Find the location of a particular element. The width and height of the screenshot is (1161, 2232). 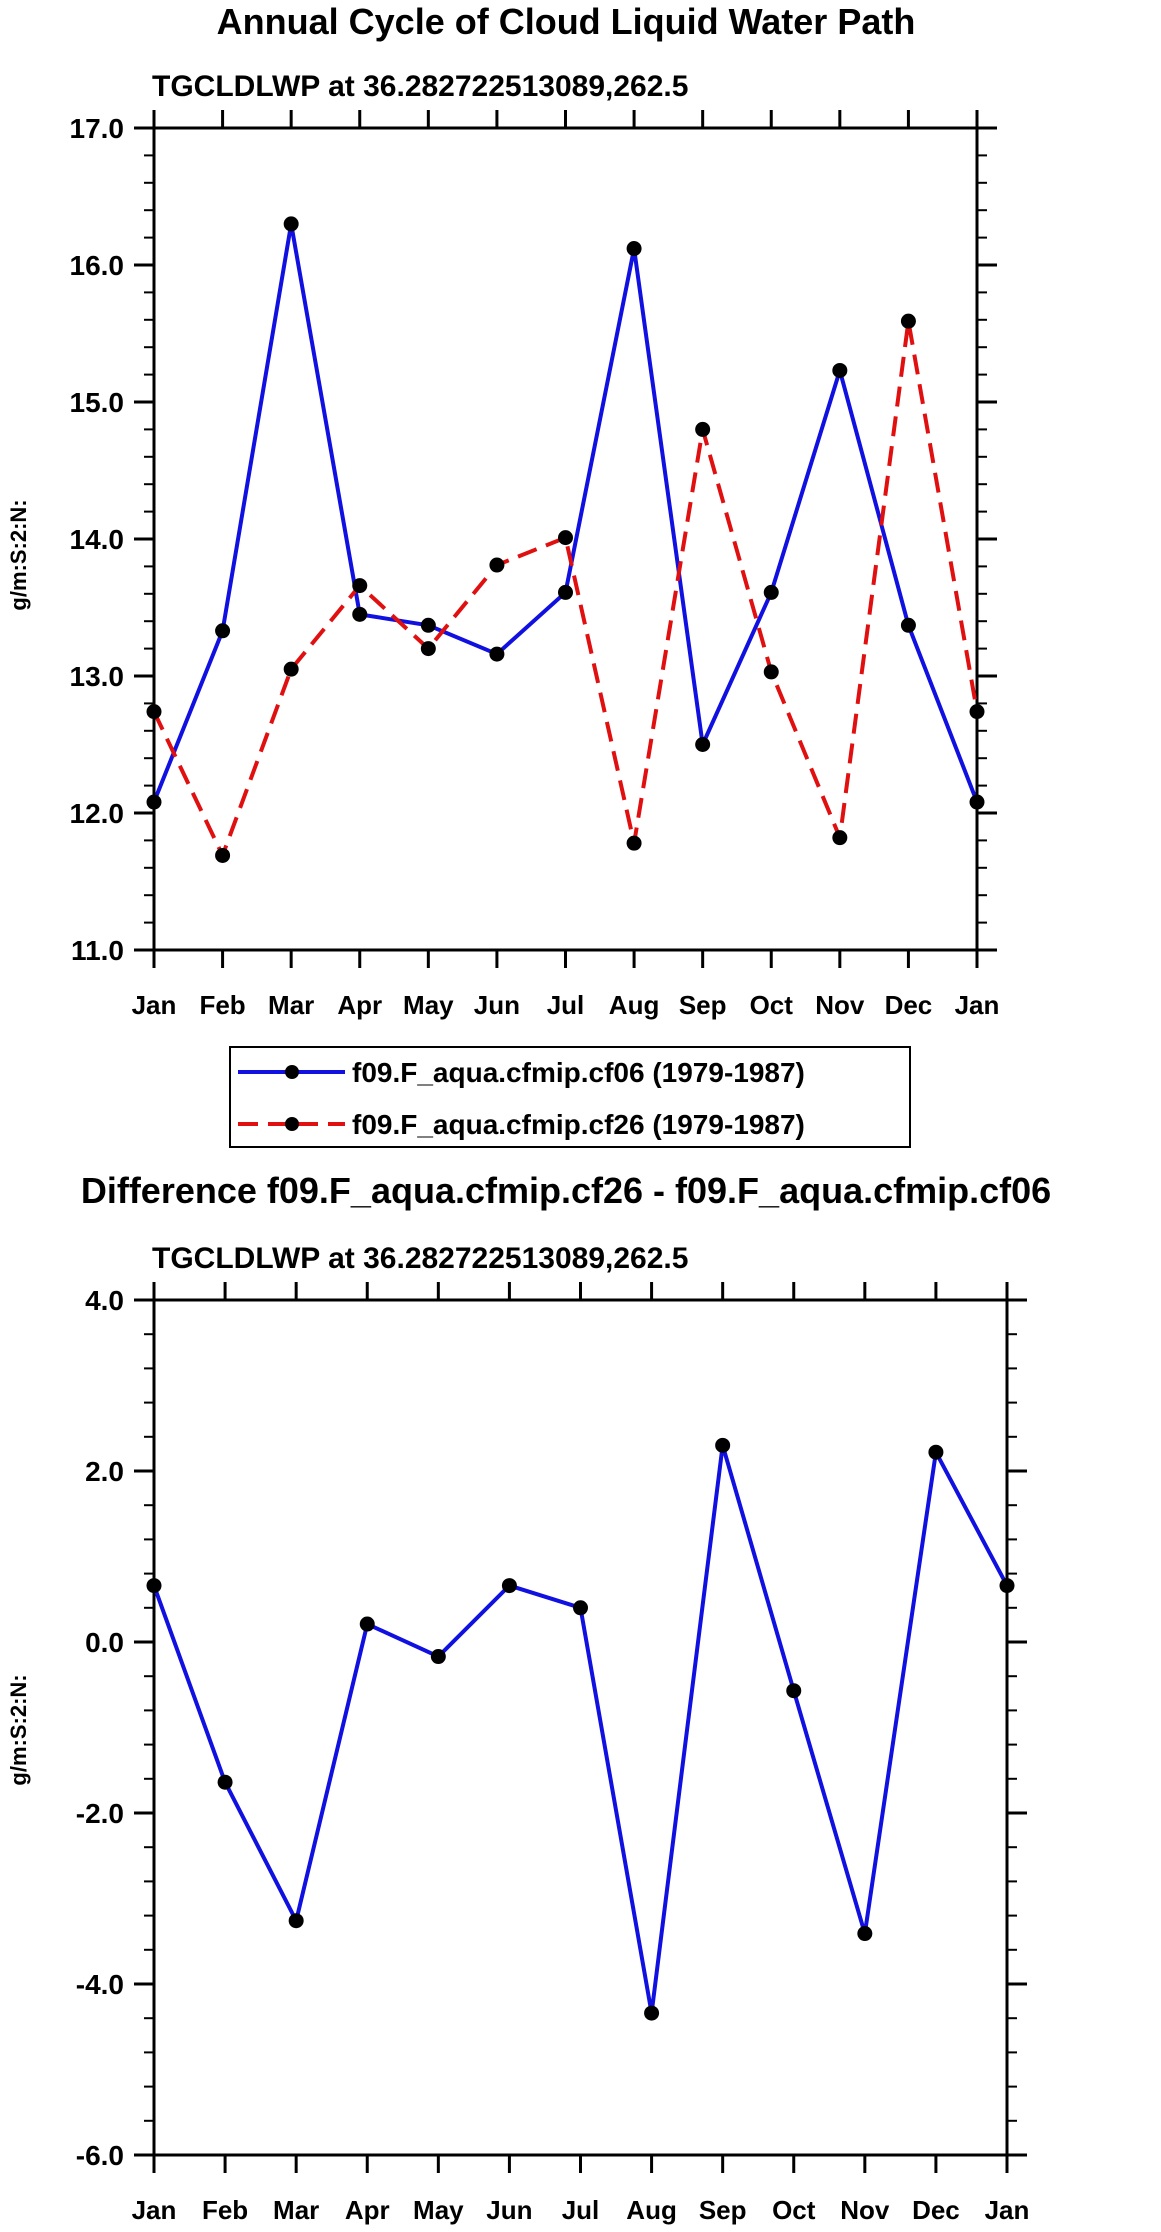

y-tick-label: 11.0 is located at coordinates (97, 950).